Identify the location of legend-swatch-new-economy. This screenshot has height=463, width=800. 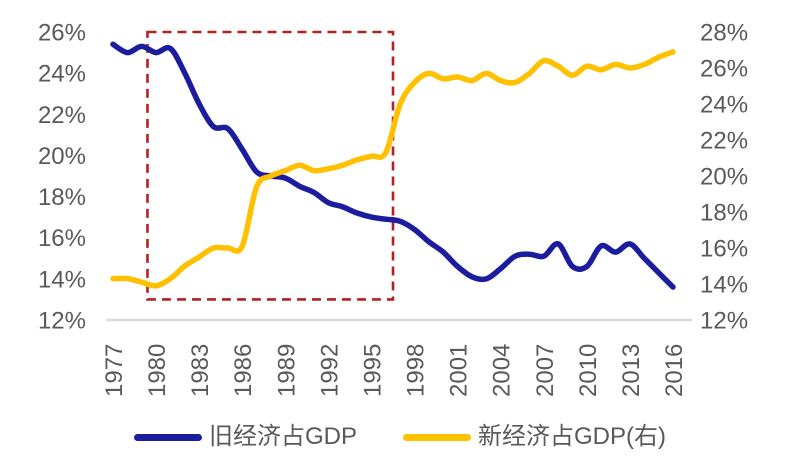
(437, 437).